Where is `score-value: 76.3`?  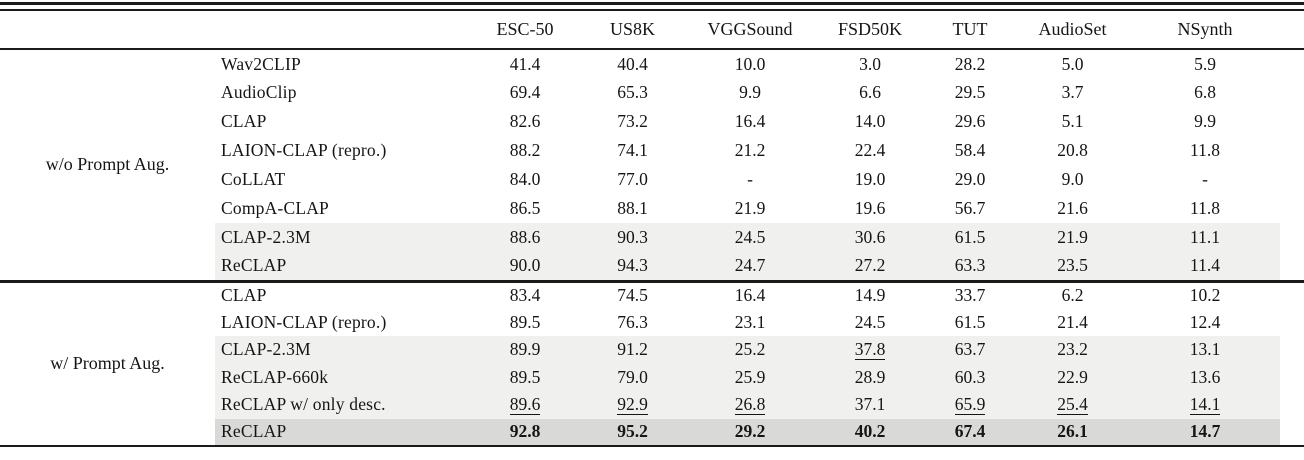
score-value: 76.3 is located at coordinates (632, 321).